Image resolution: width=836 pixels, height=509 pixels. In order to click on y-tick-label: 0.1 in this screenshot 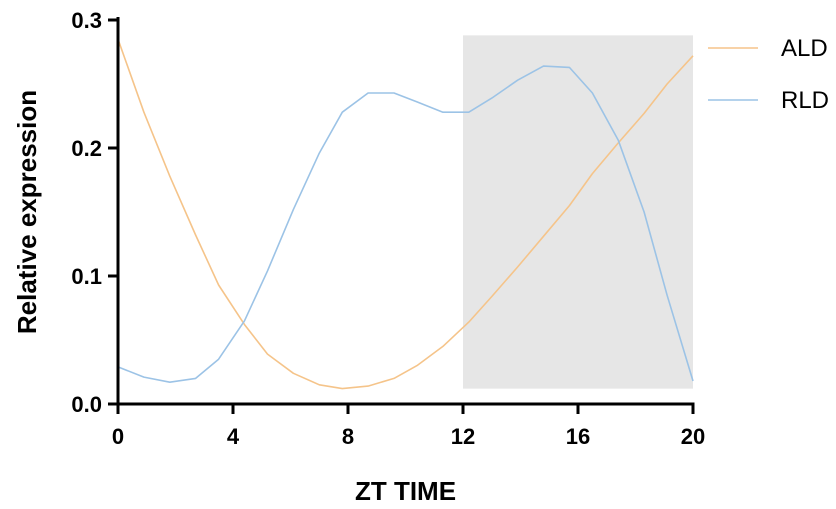, I will do `click(86, 276)`.